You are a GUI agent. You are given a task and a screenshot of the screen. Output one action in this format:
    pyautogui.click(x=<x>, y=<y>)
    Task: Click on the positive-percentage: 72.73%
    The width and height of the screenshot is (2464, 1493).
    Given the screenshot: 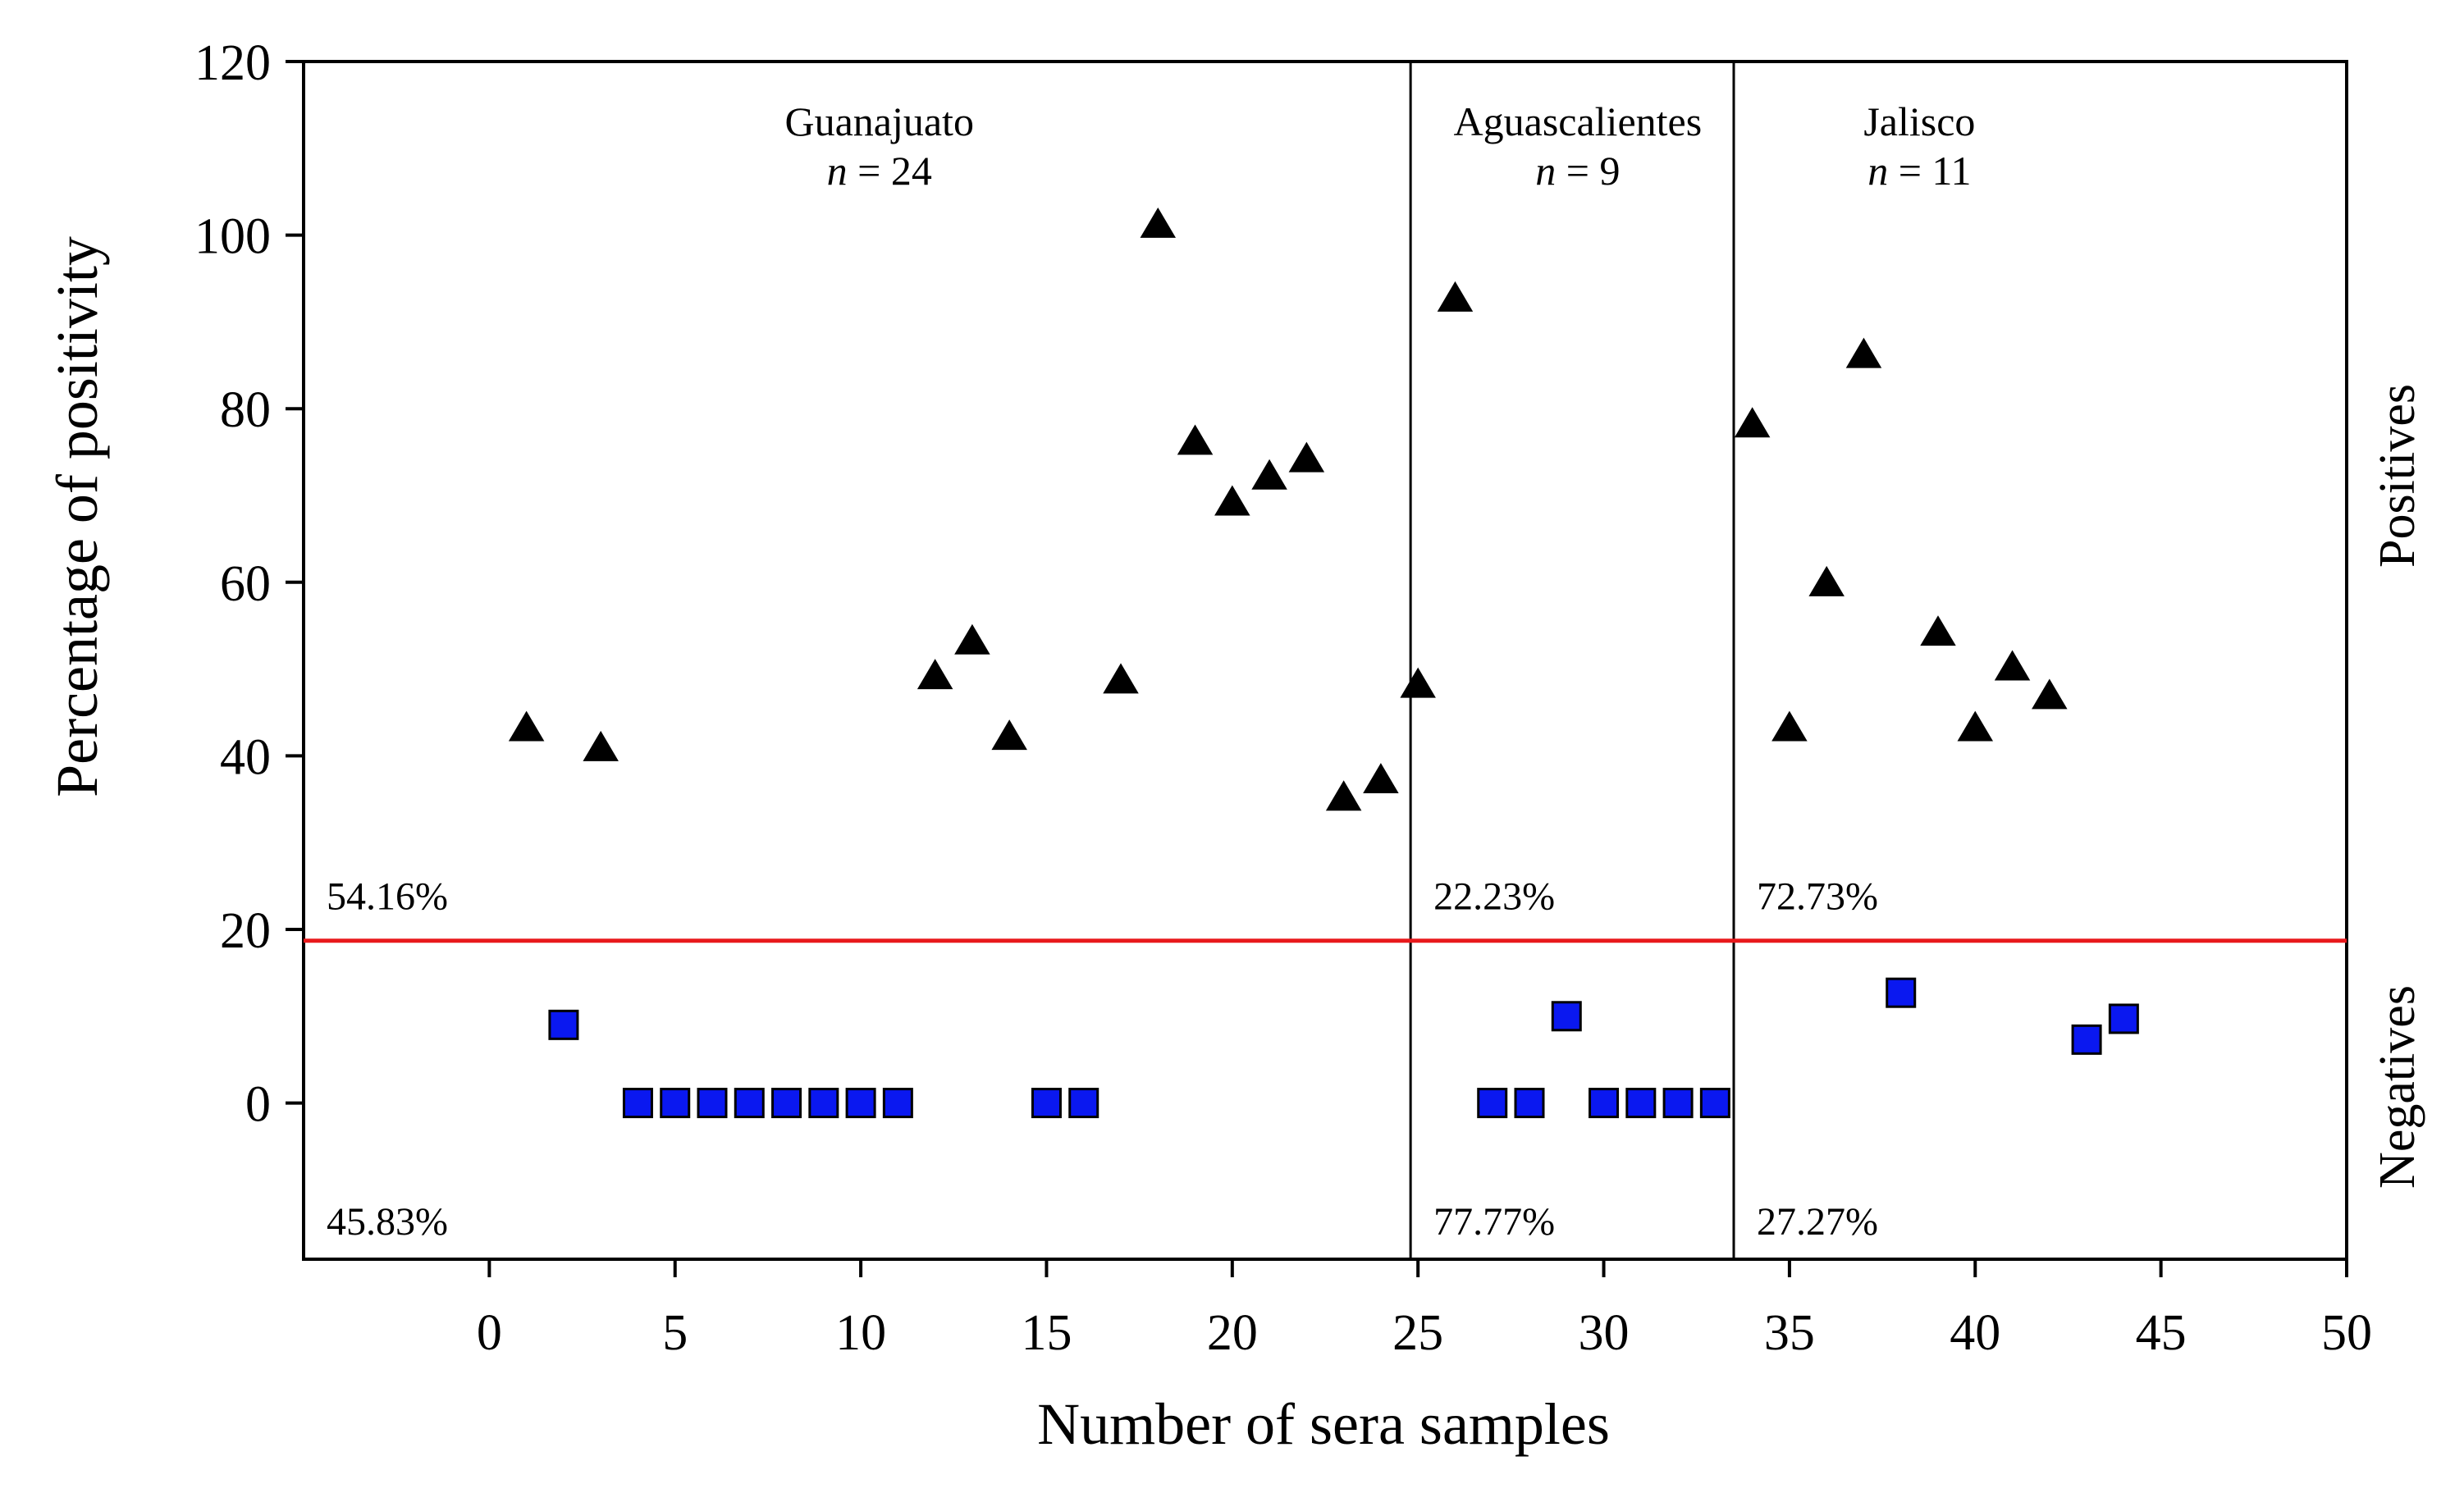 What is the action you would take?
    pyautogui.click(x=1817, y=897)
    